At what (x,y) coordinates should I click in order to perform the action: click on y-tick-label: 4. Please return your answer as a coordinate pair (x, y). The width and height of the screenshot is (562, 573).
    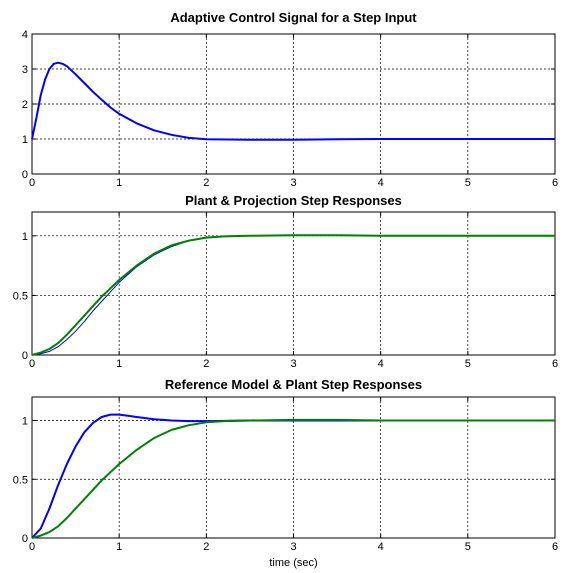
    Looking at the image, I should click on (25, 35).